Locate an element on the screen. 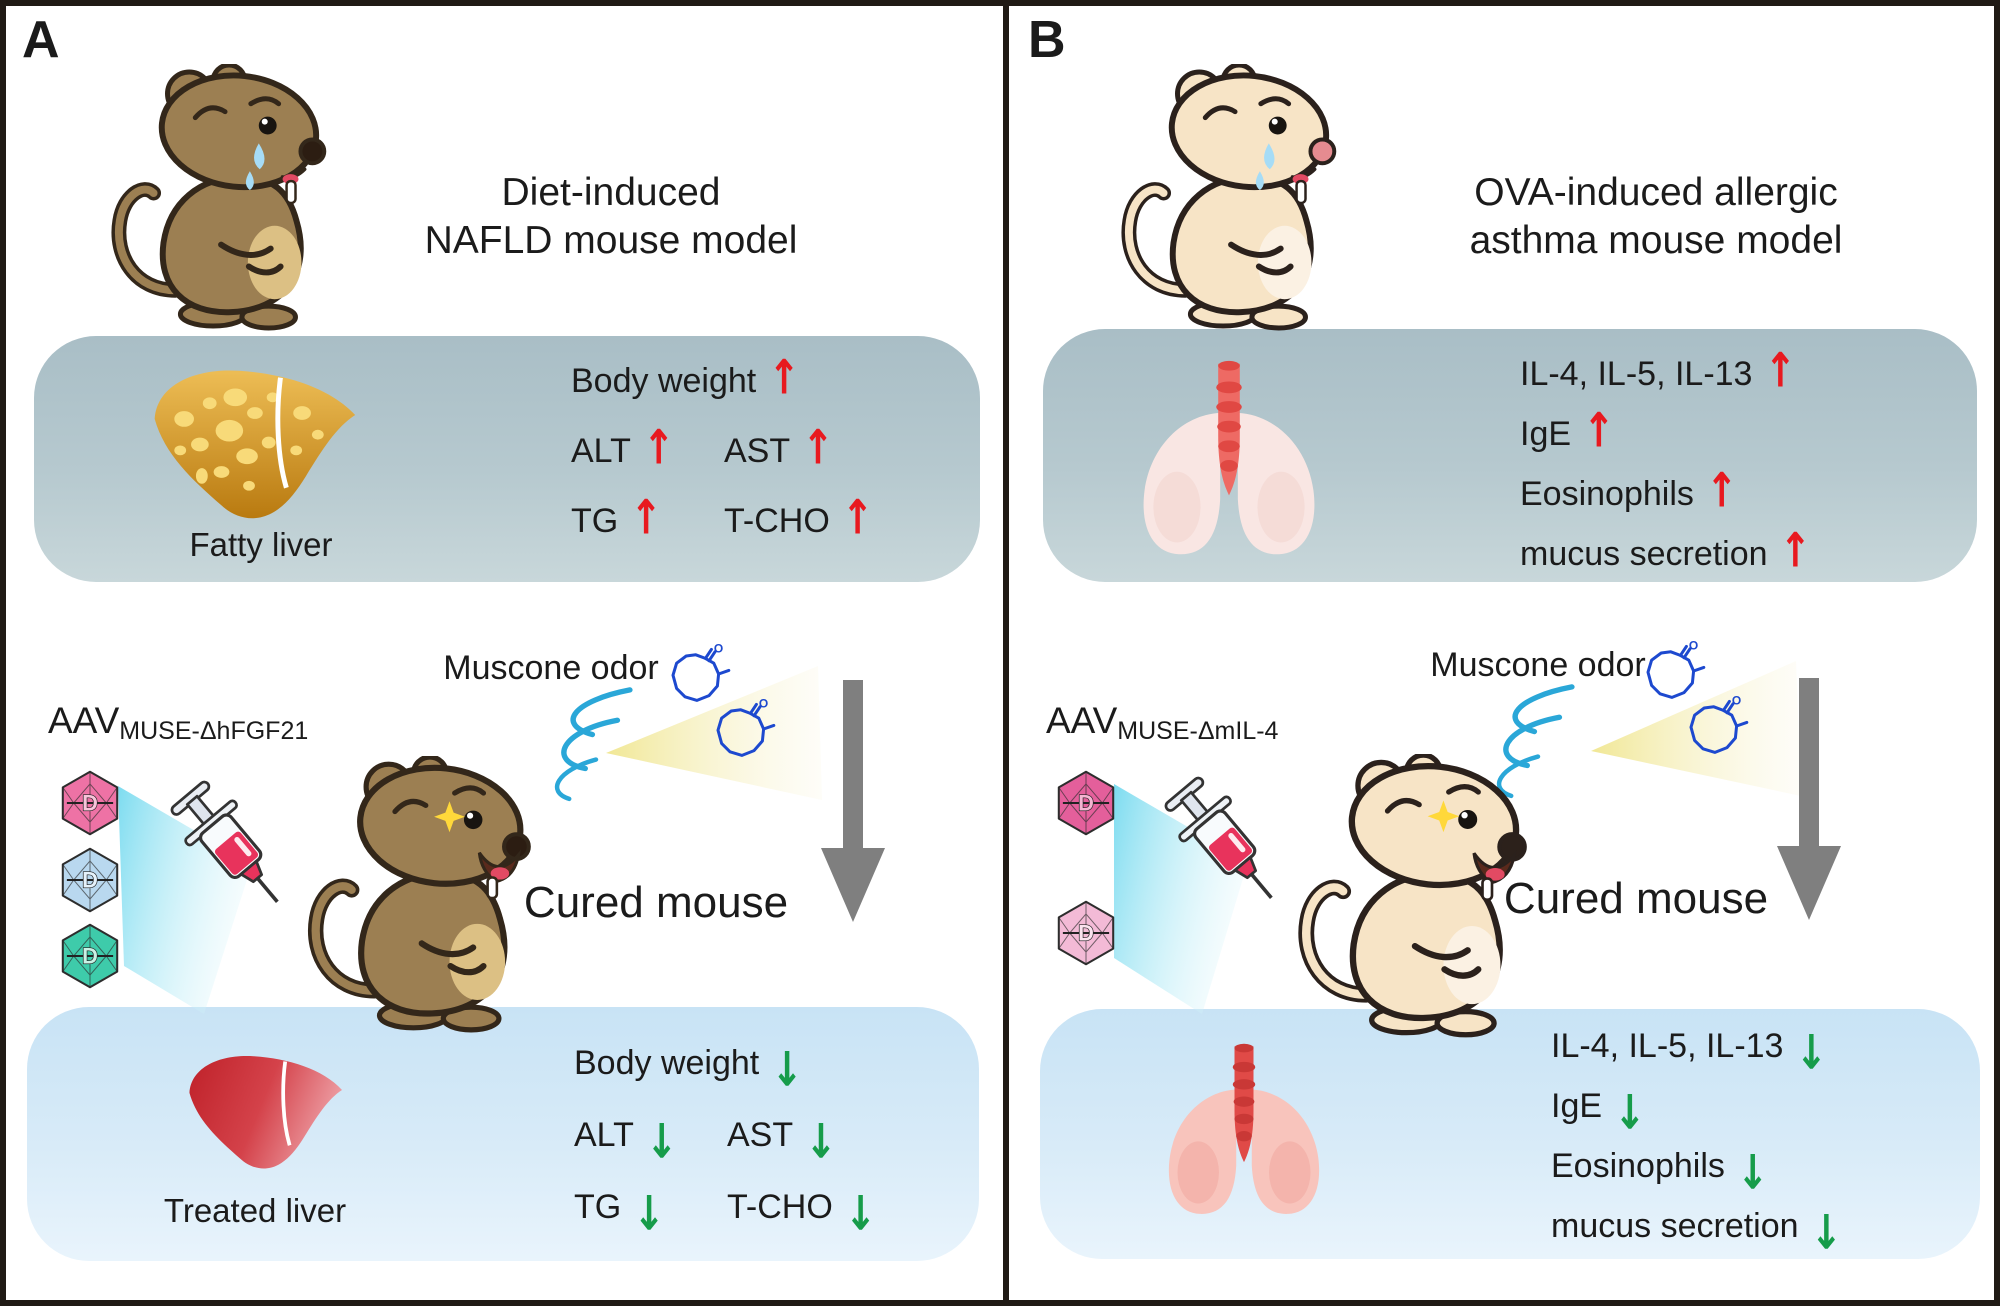 This screenshot has height=1306, width=2000. aav-label-b: AAVMUSE-ΔmIL-4 is located at coordinates (1162, 723).